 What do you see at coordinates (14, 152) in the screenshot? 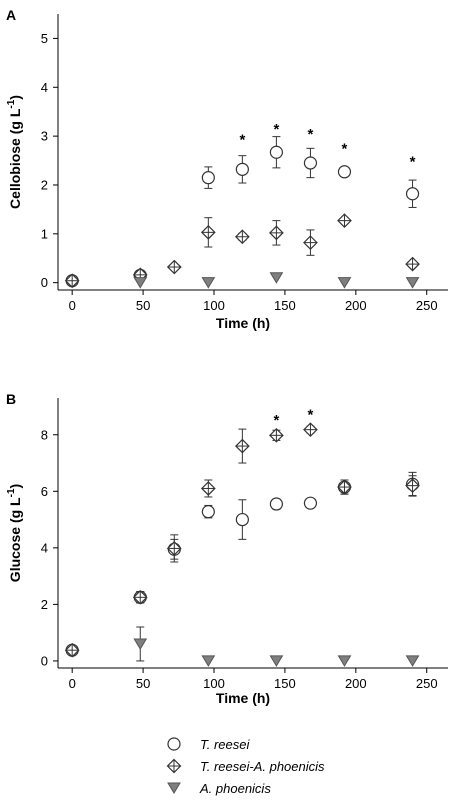
I see `y-axis-label: Cellobiose (g L-1)` at bounding box center [14, 152].